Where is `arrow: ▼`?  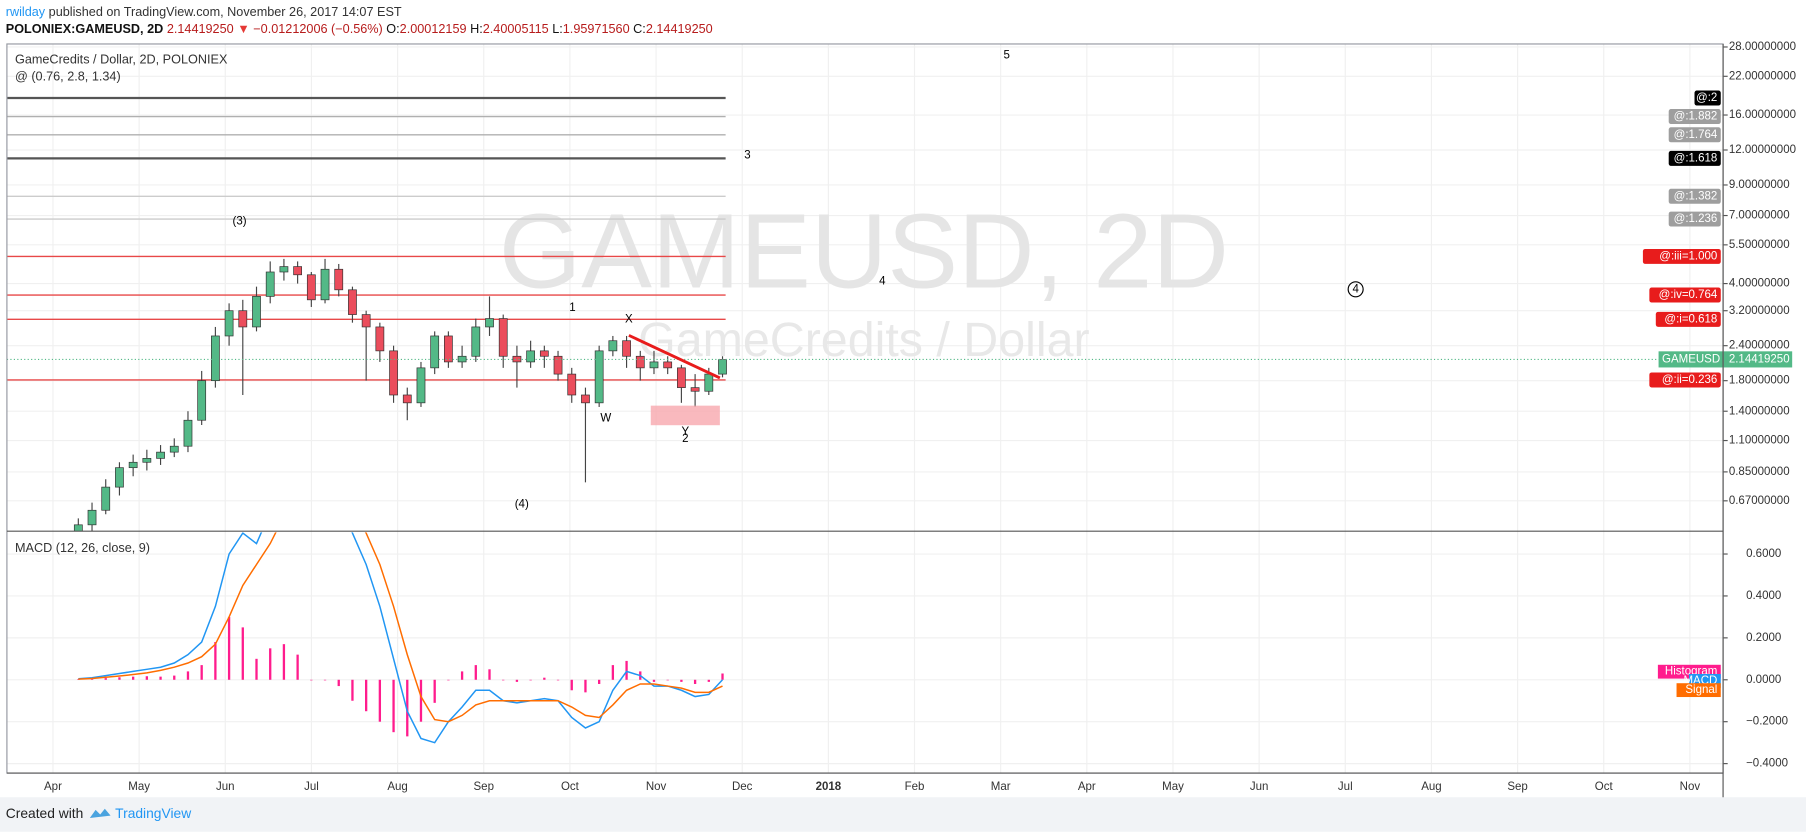
arrow: ▼ is located at coordinates (243, 29).